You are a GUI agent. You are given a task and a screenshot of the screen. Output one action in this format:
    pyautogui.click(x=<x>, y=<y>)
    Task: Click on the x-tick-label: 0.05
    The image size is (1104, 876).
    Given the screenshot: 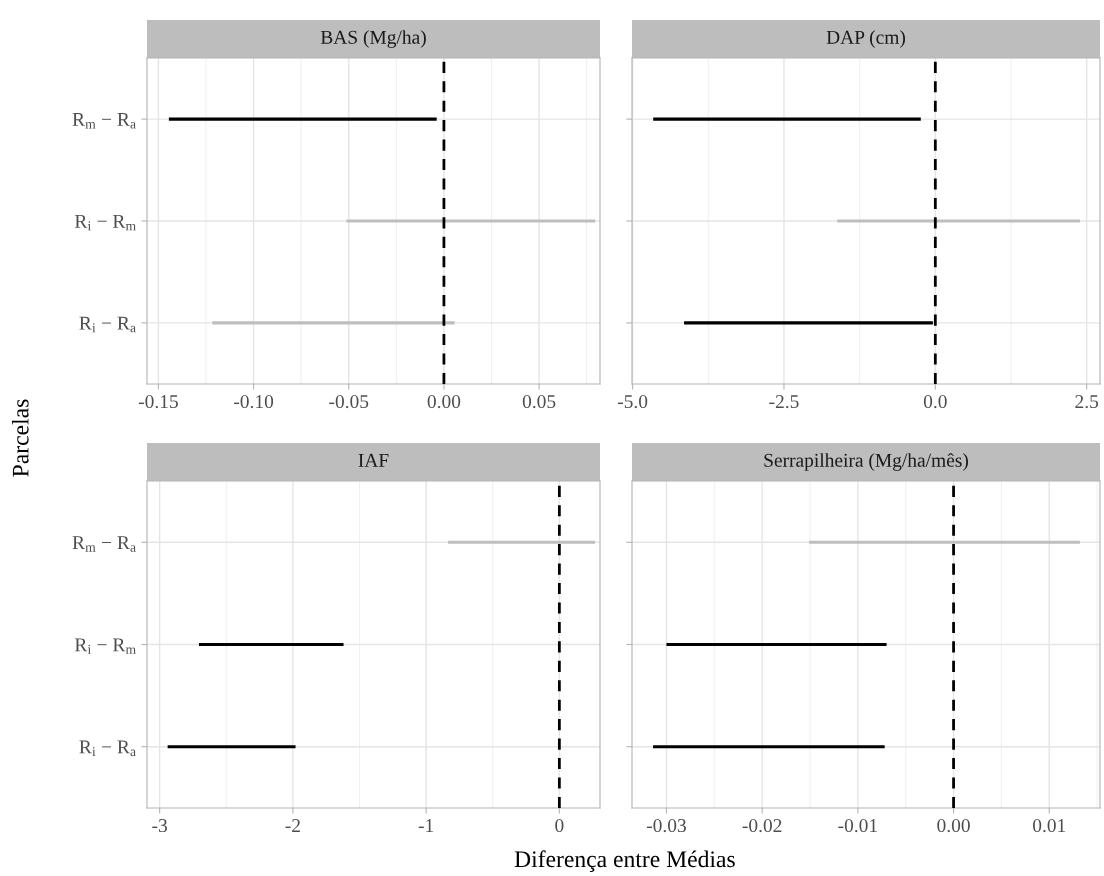 What is the action you would take?
    pyautogui.click(x=539, y=401)
    